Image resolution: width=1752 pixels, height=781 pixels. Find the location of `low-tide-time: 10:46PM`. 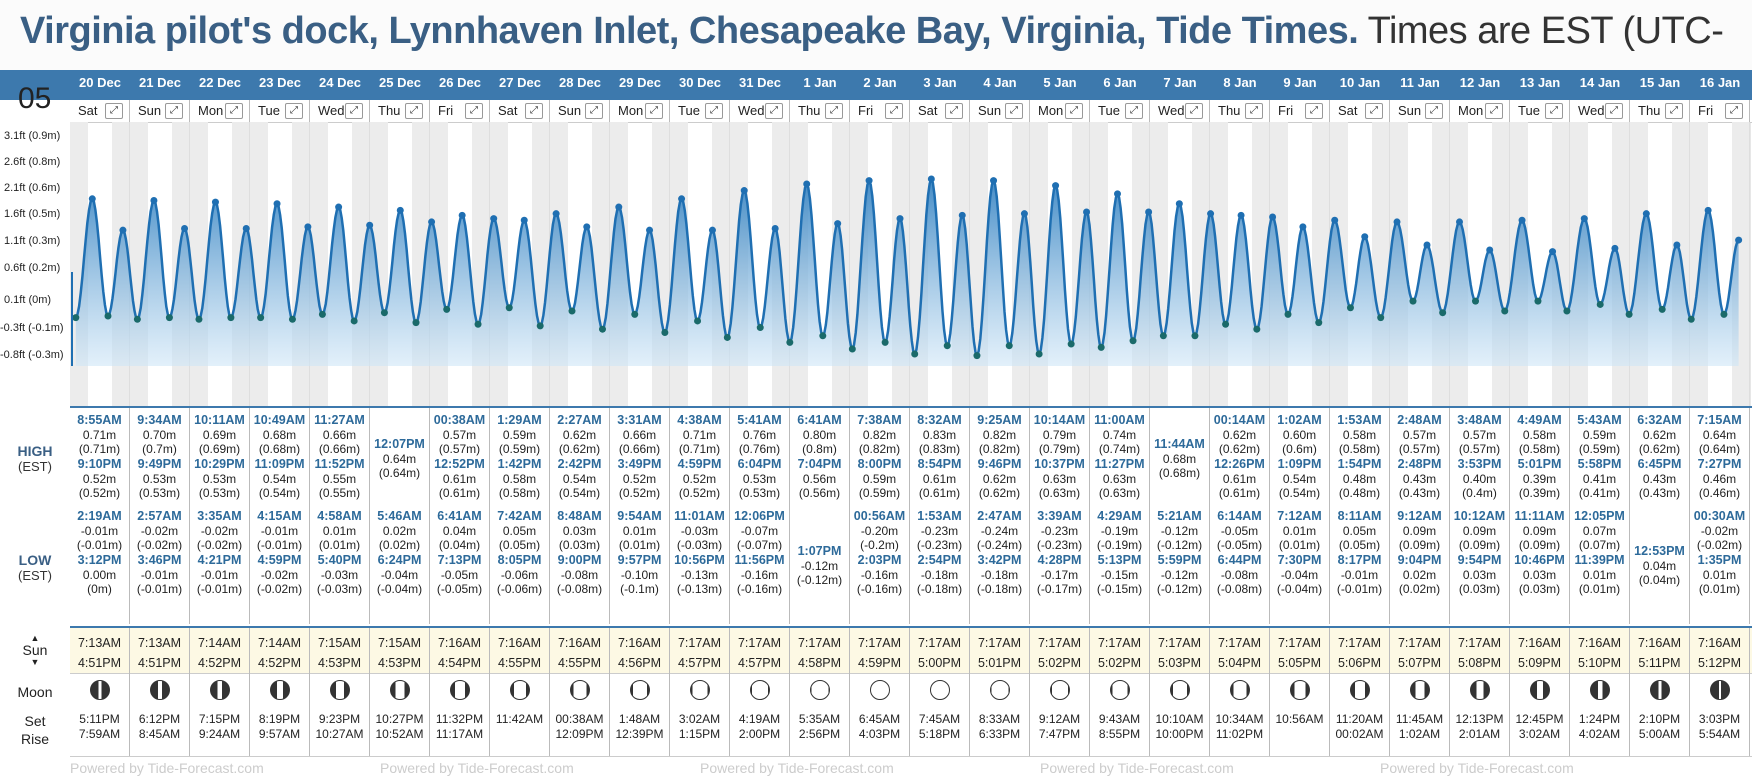

low-tide-time: 10:46PM is located at coordinates (1539, 560).